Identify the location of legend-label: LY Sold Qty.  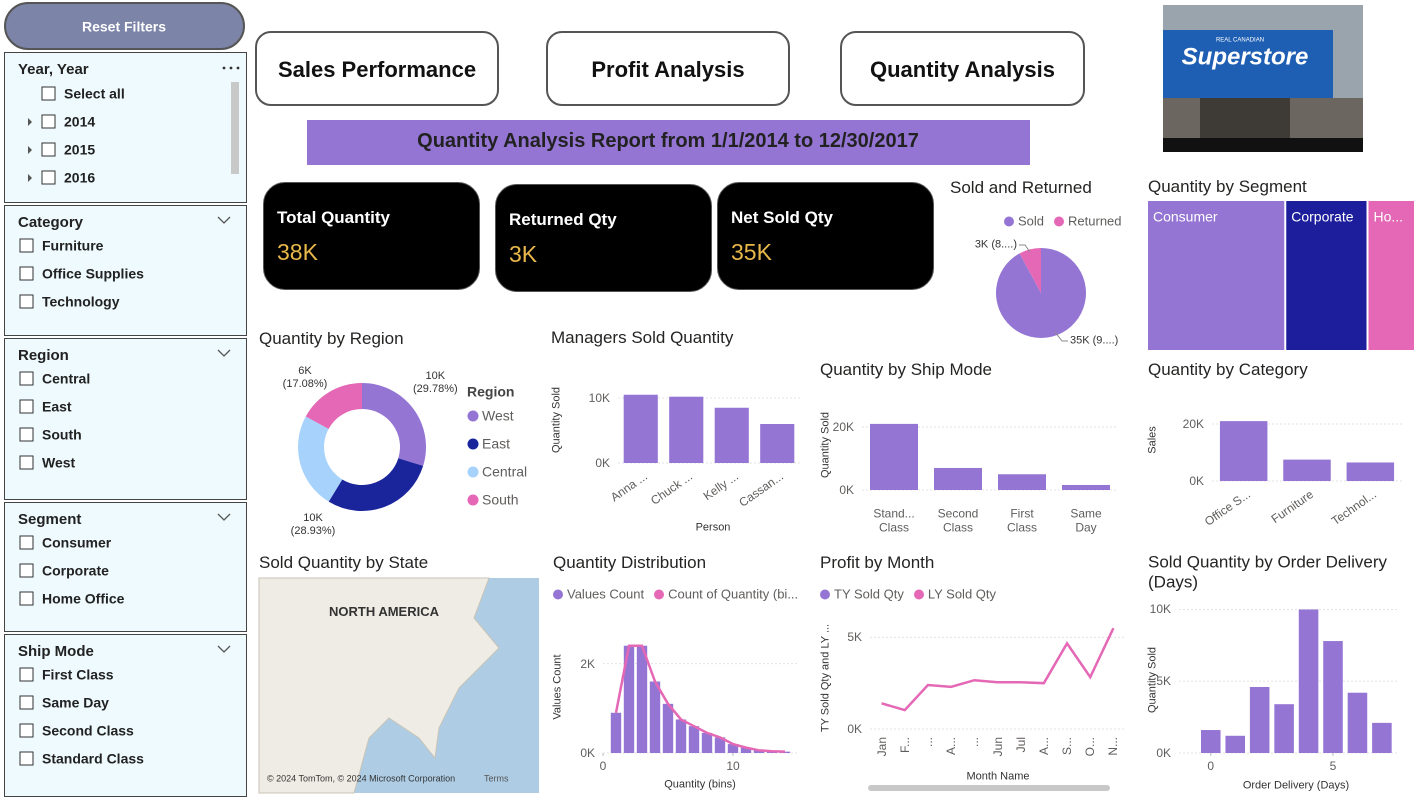
(962, 594).